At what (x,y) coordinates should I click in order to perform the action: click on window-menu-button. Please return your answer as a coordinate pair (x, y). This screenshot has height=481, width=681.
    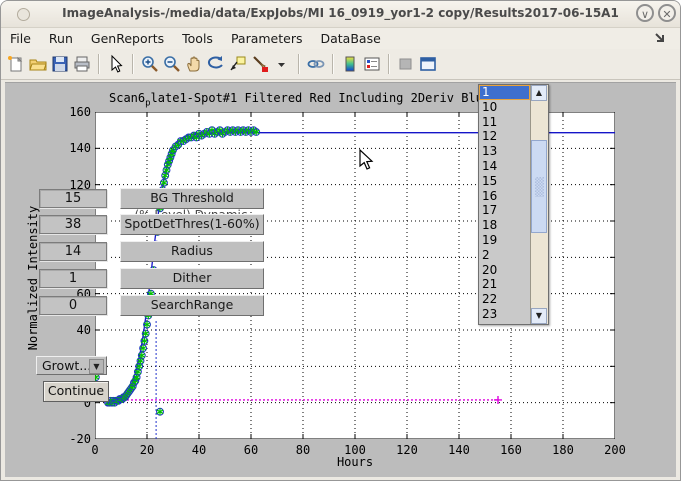
    Looking at the image, I should click on (23, 14).